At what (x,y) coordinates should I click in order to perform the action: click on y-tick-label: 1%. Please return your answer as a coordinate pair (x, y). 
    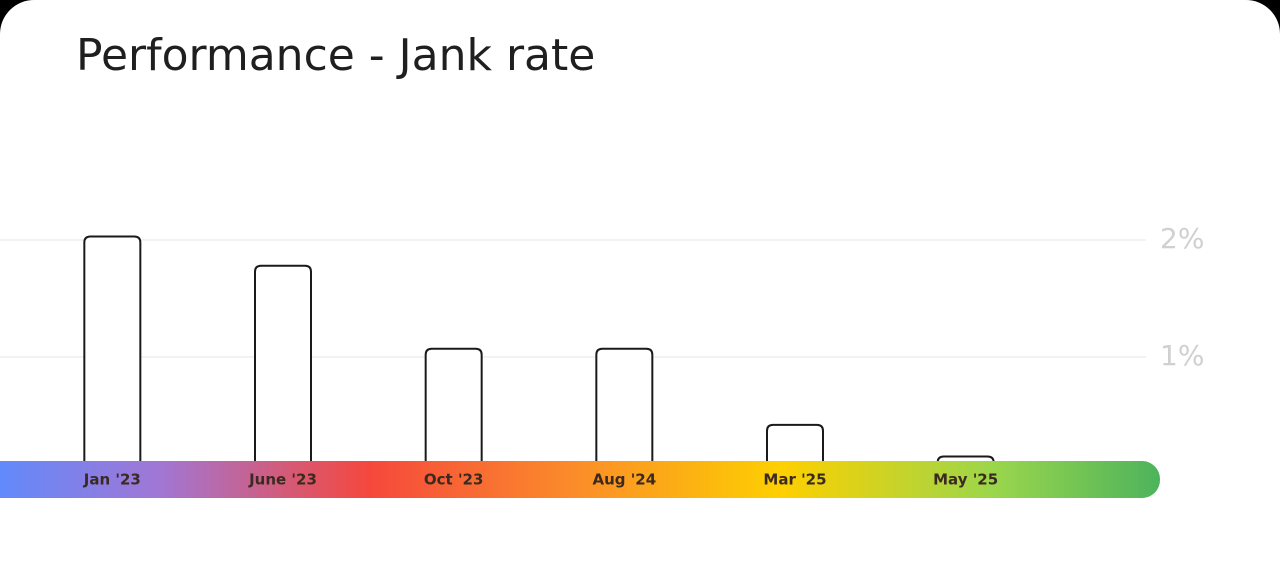
    Looking at the image, I should click on (1182, 355).